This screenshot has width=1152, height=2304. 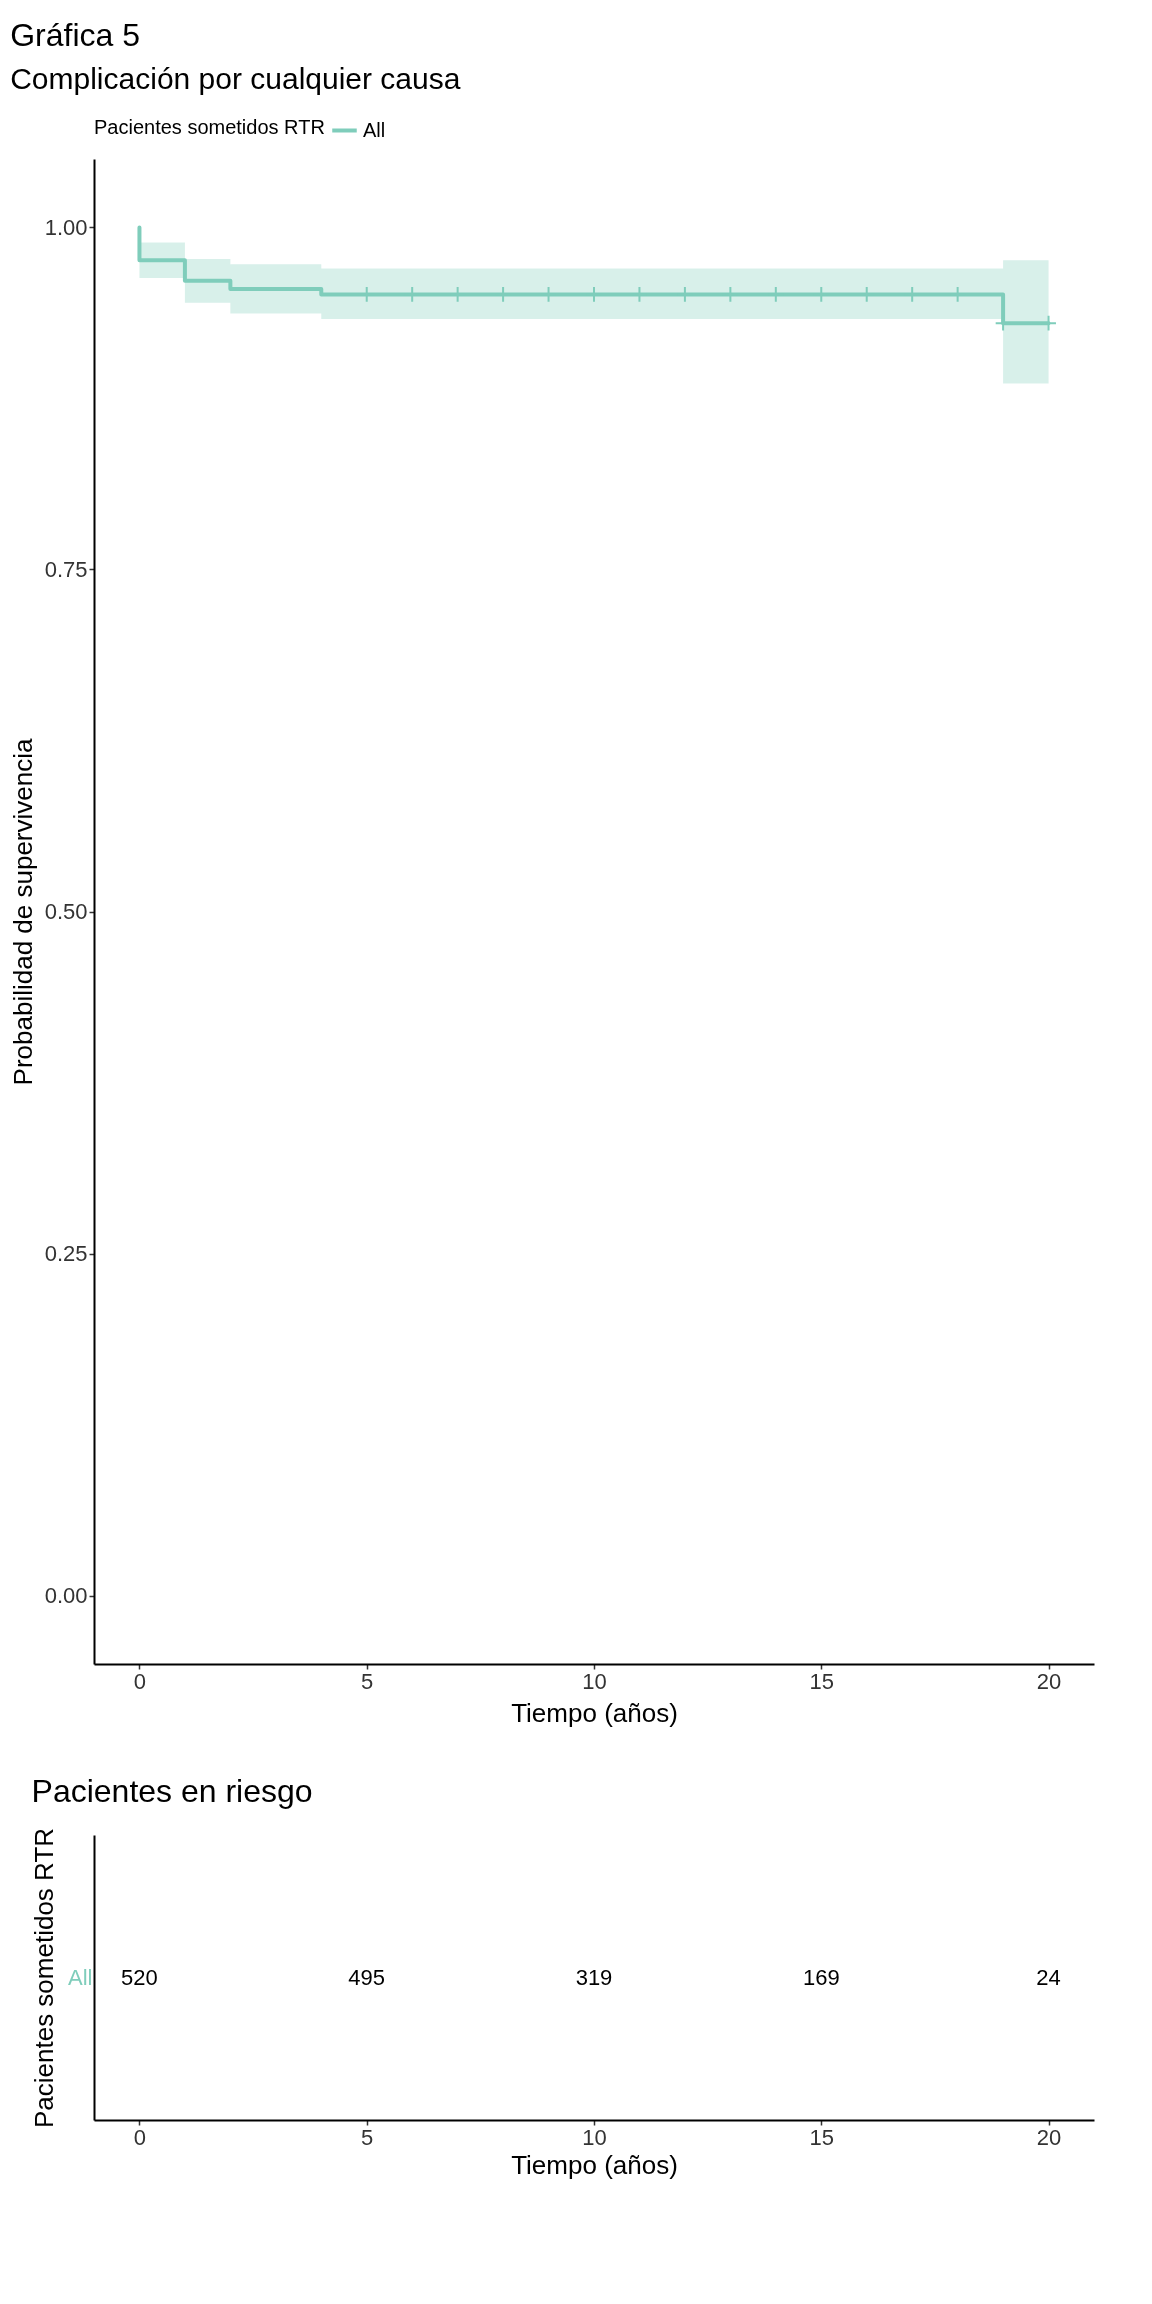 I want to click on y-tick-label: 0.00, so click(x=66, y=1596).